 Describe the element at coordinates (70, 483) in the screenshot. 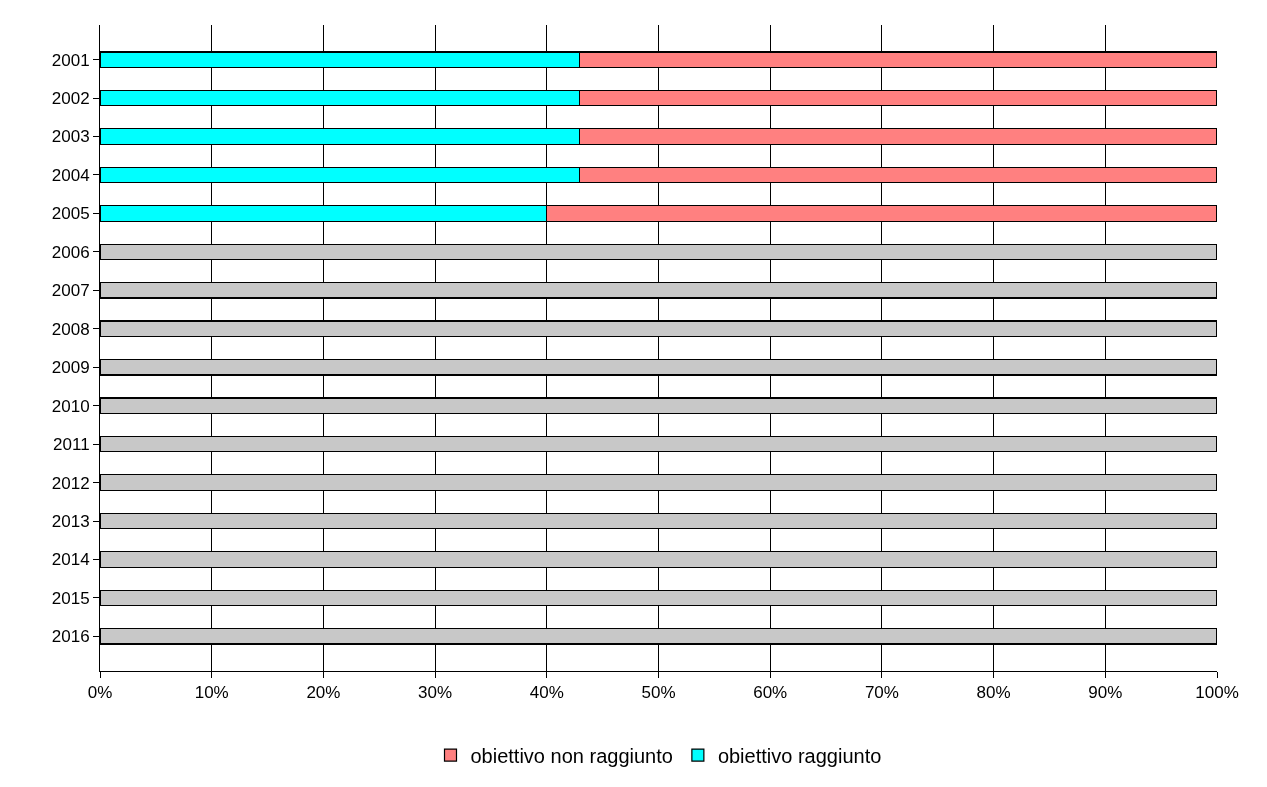

I see `y-tick-label: 2012` at that location.